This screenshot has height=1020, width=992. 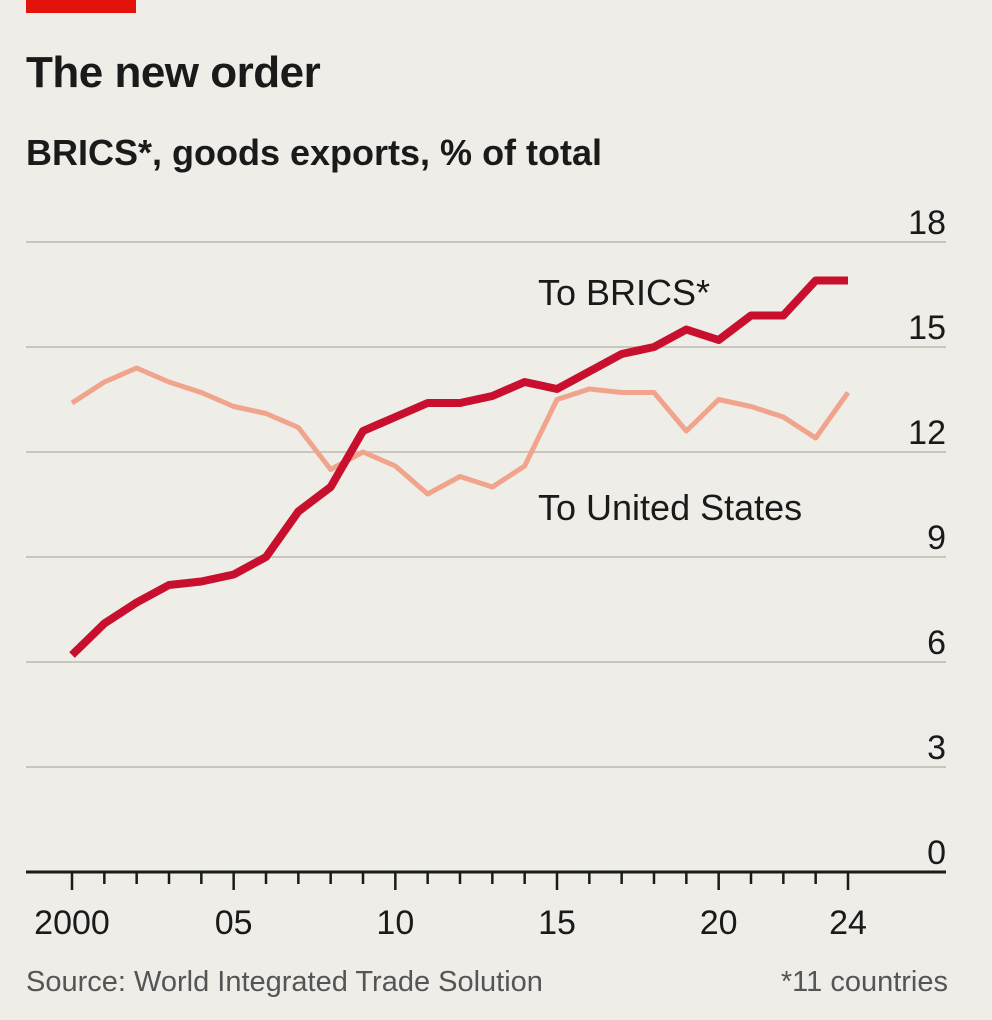 I want to click on series-labels: To BRICS* To United States, so click(x=670, y=400).